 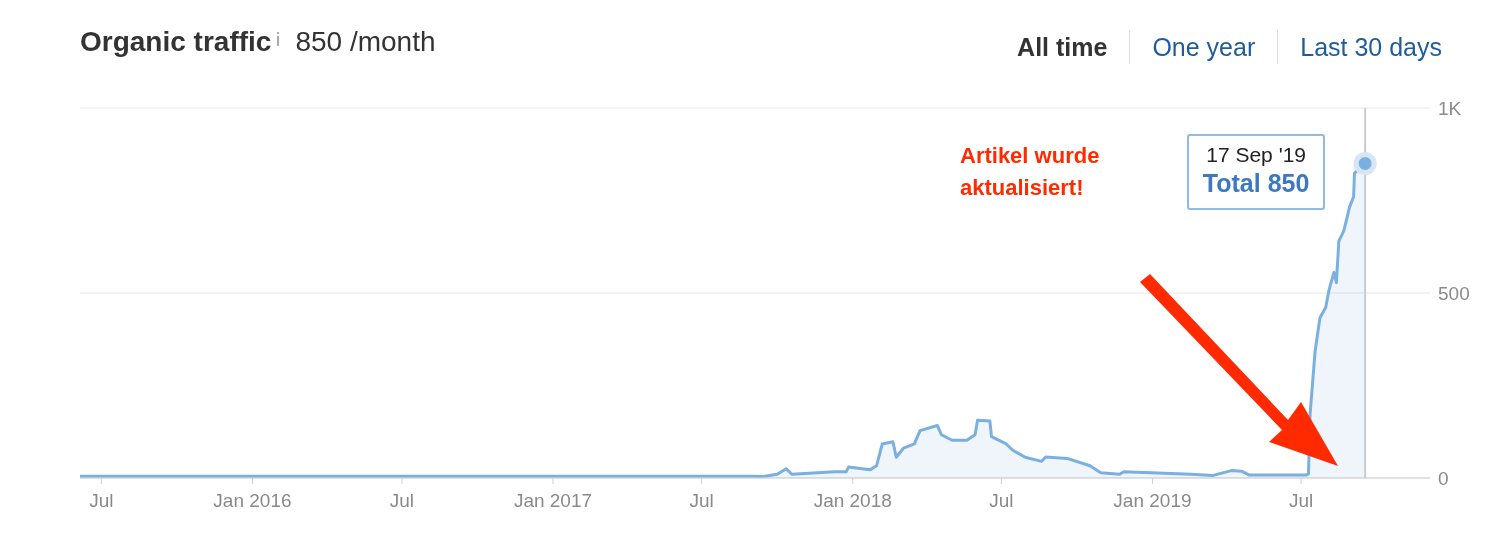 I want to click on annotation: 17 Sep '19, so click(x=1256, y=154).